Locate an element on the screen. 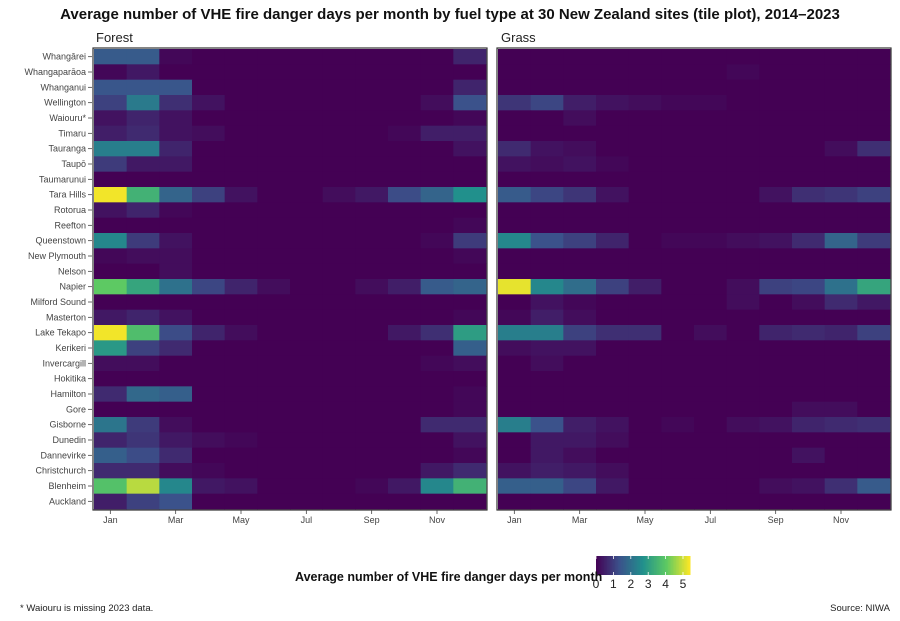 This screenshot has height=621, width=900. x-tick-label: May is located at coordinates (241, 520).